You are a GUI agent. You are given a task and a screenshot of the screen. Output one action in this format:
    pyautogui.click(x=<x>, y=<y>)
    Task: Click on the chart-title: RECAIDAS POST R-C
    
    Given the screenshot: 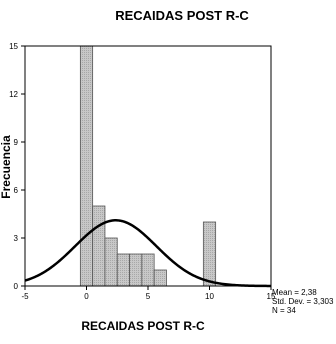 What is the action you would take?
    pyautogui.click(x=182, y=15)
    